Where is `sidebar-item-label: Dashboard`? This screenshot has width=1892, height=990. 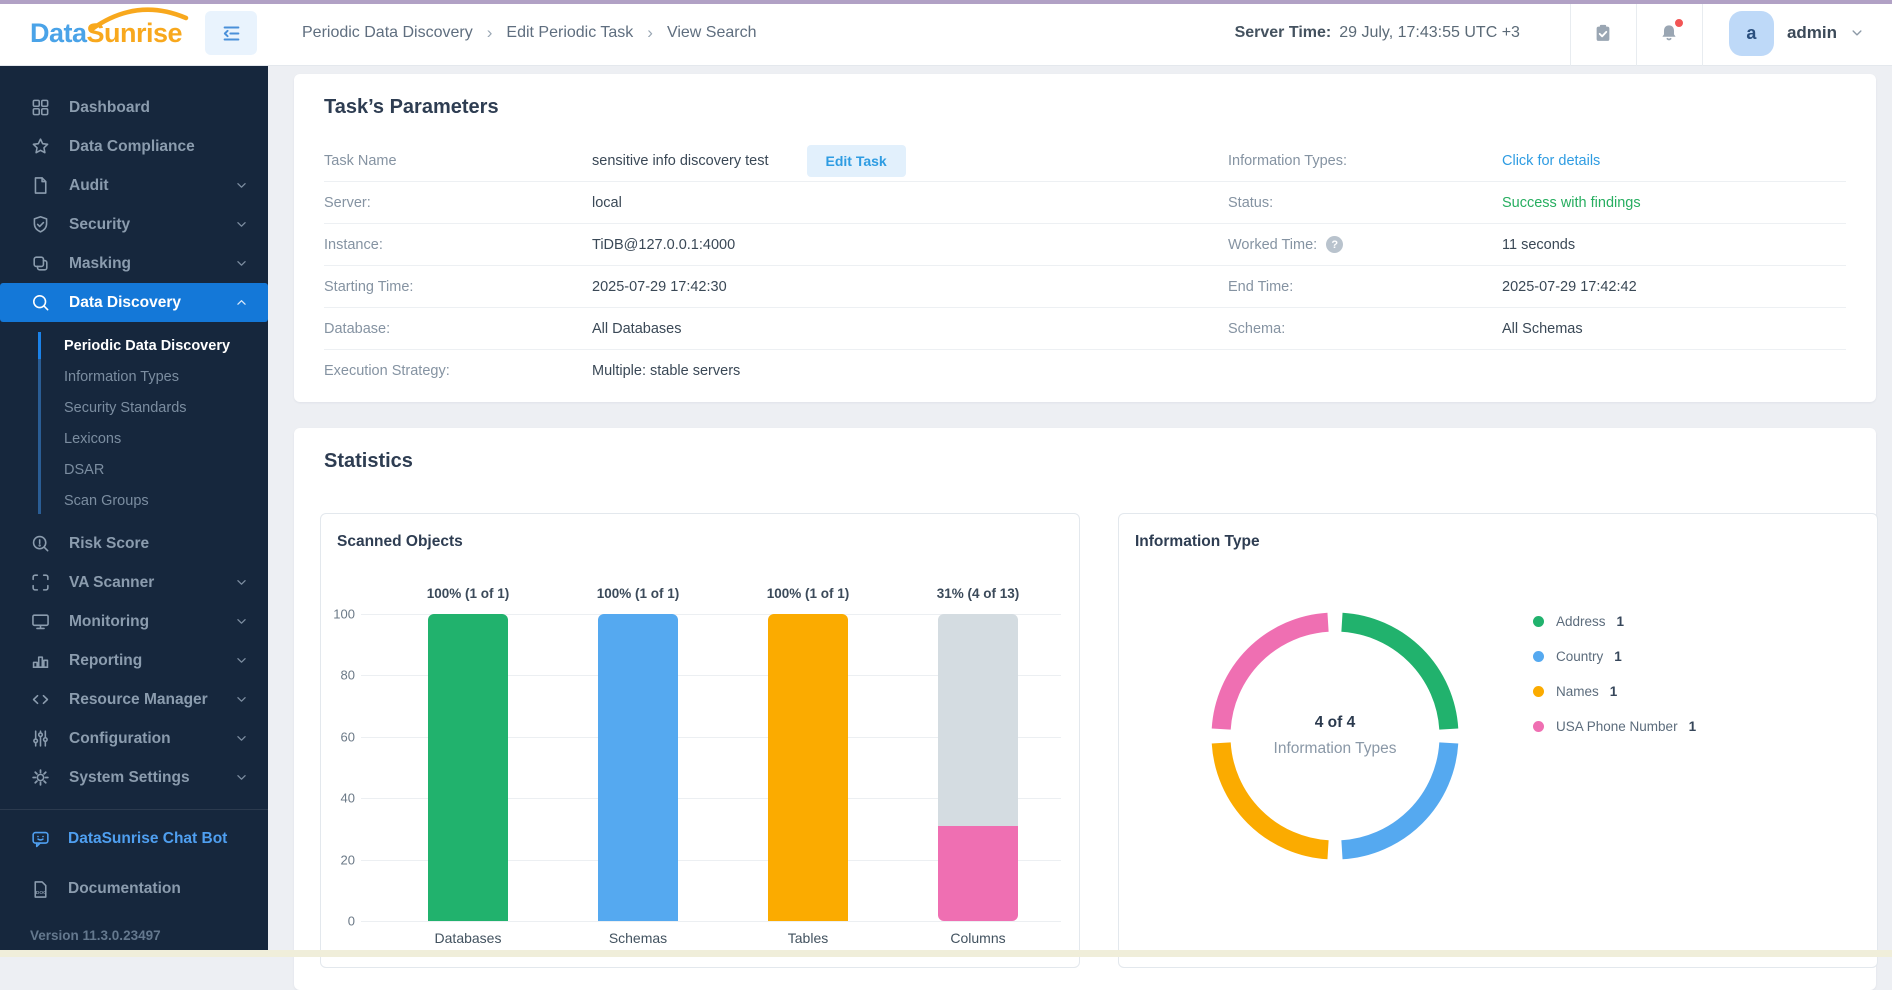 sidebar-item-label: Dashboard is located at coordinates (109, 107).